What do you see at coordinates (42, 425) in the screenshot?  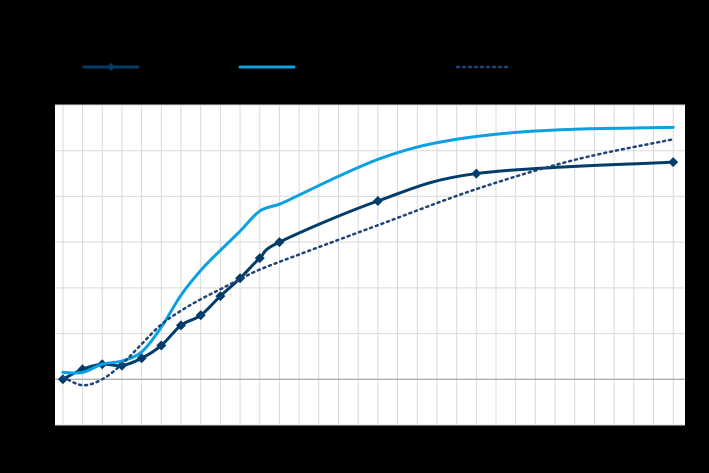 I see `y-tick-label: -1` at bounding box center [42, 425].